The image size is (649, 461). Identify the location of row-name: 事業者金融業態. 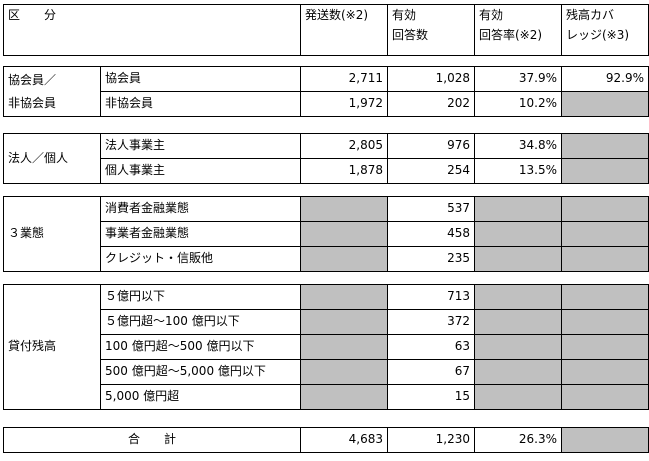
(200, 234).